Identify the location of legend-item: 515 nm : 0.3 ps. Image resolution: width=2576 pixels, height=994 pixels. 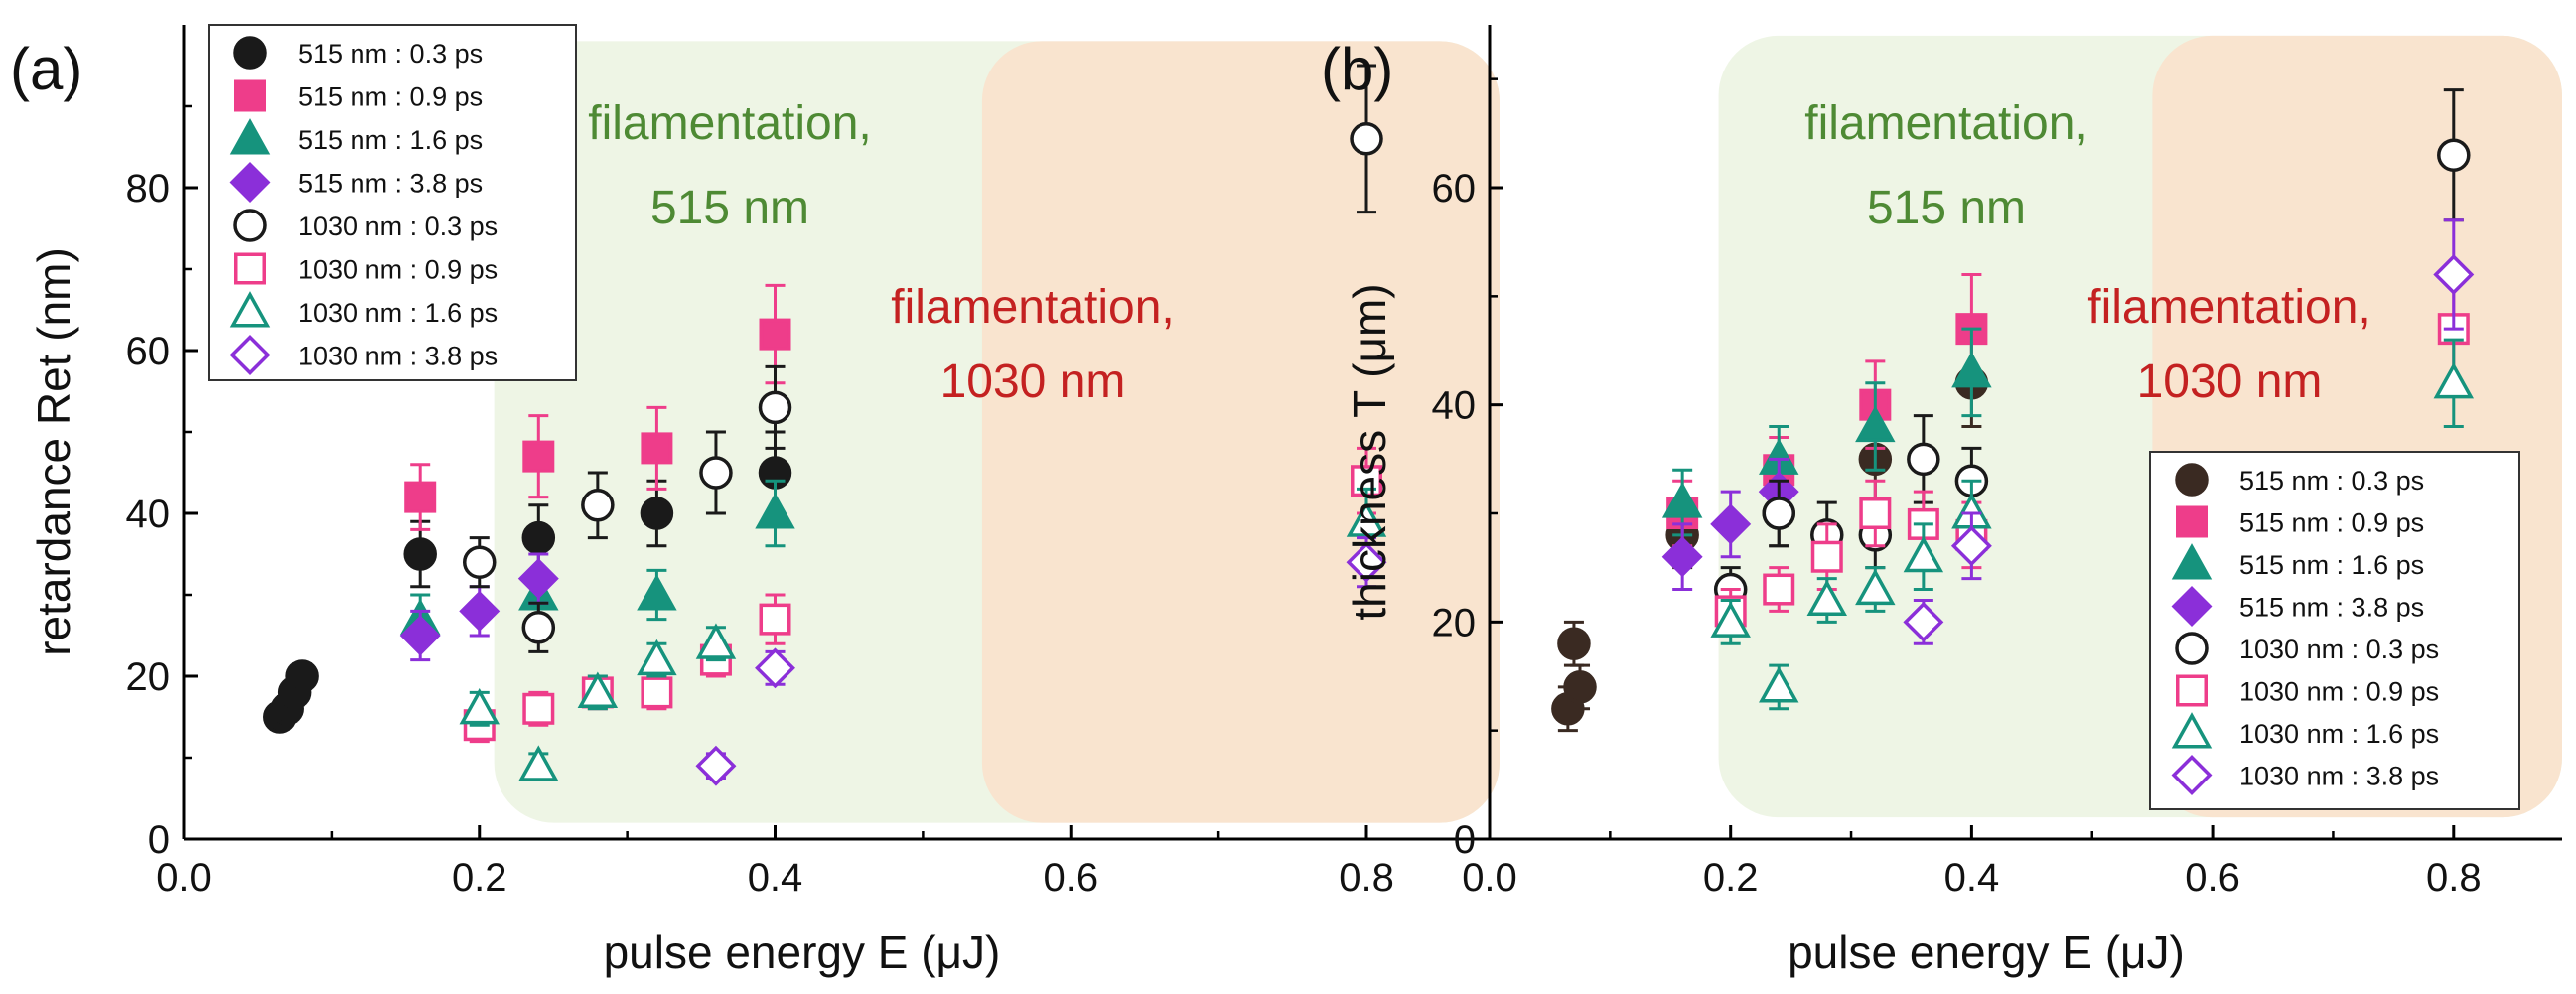
(2331, 481).